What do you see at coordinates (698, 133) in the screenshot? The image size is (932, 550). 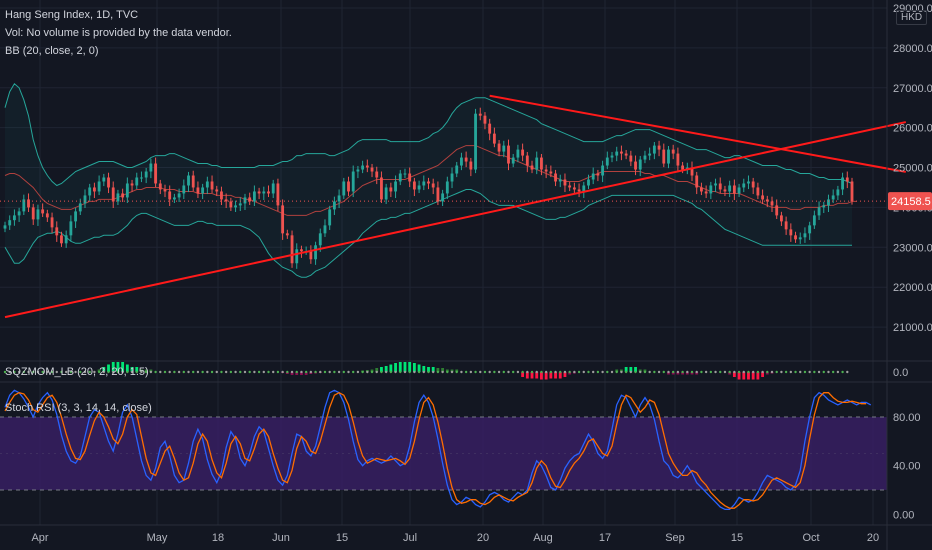 I see `trendline` at bounding box center [698, 133].